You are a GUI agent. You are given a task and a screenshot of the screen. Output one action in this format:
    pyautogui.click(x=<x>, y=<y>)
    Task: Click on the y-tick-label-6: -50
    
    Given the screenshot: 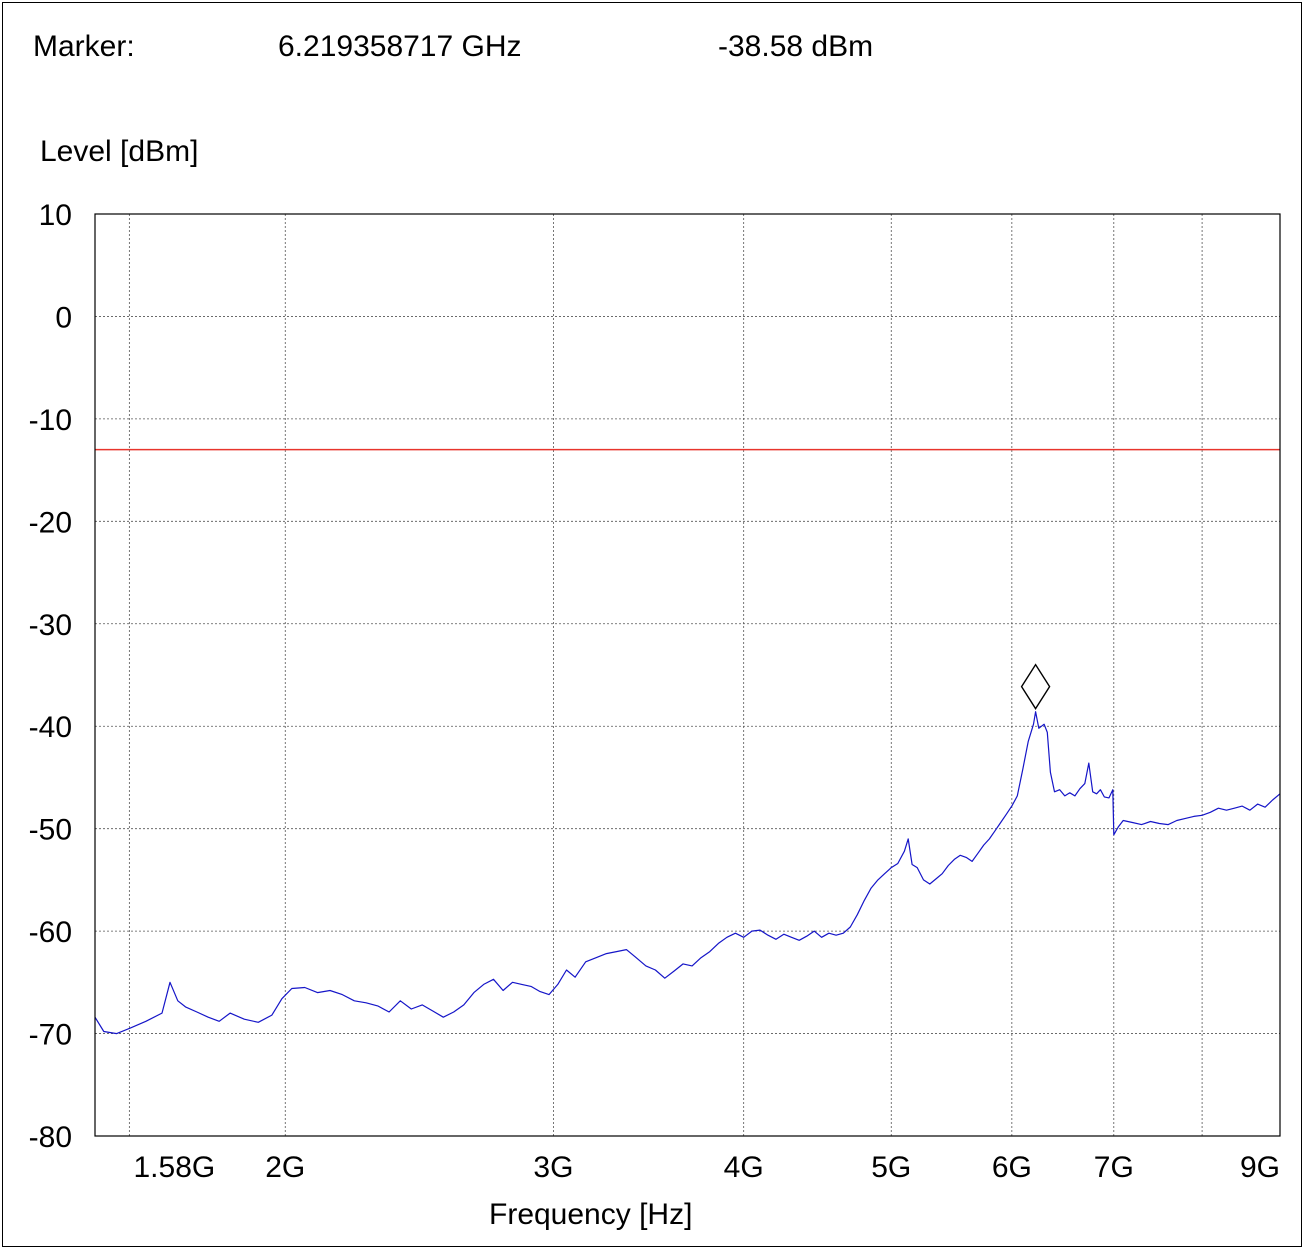 What is the action you would take?
    pyautogui.click(x=50, y=830)
    